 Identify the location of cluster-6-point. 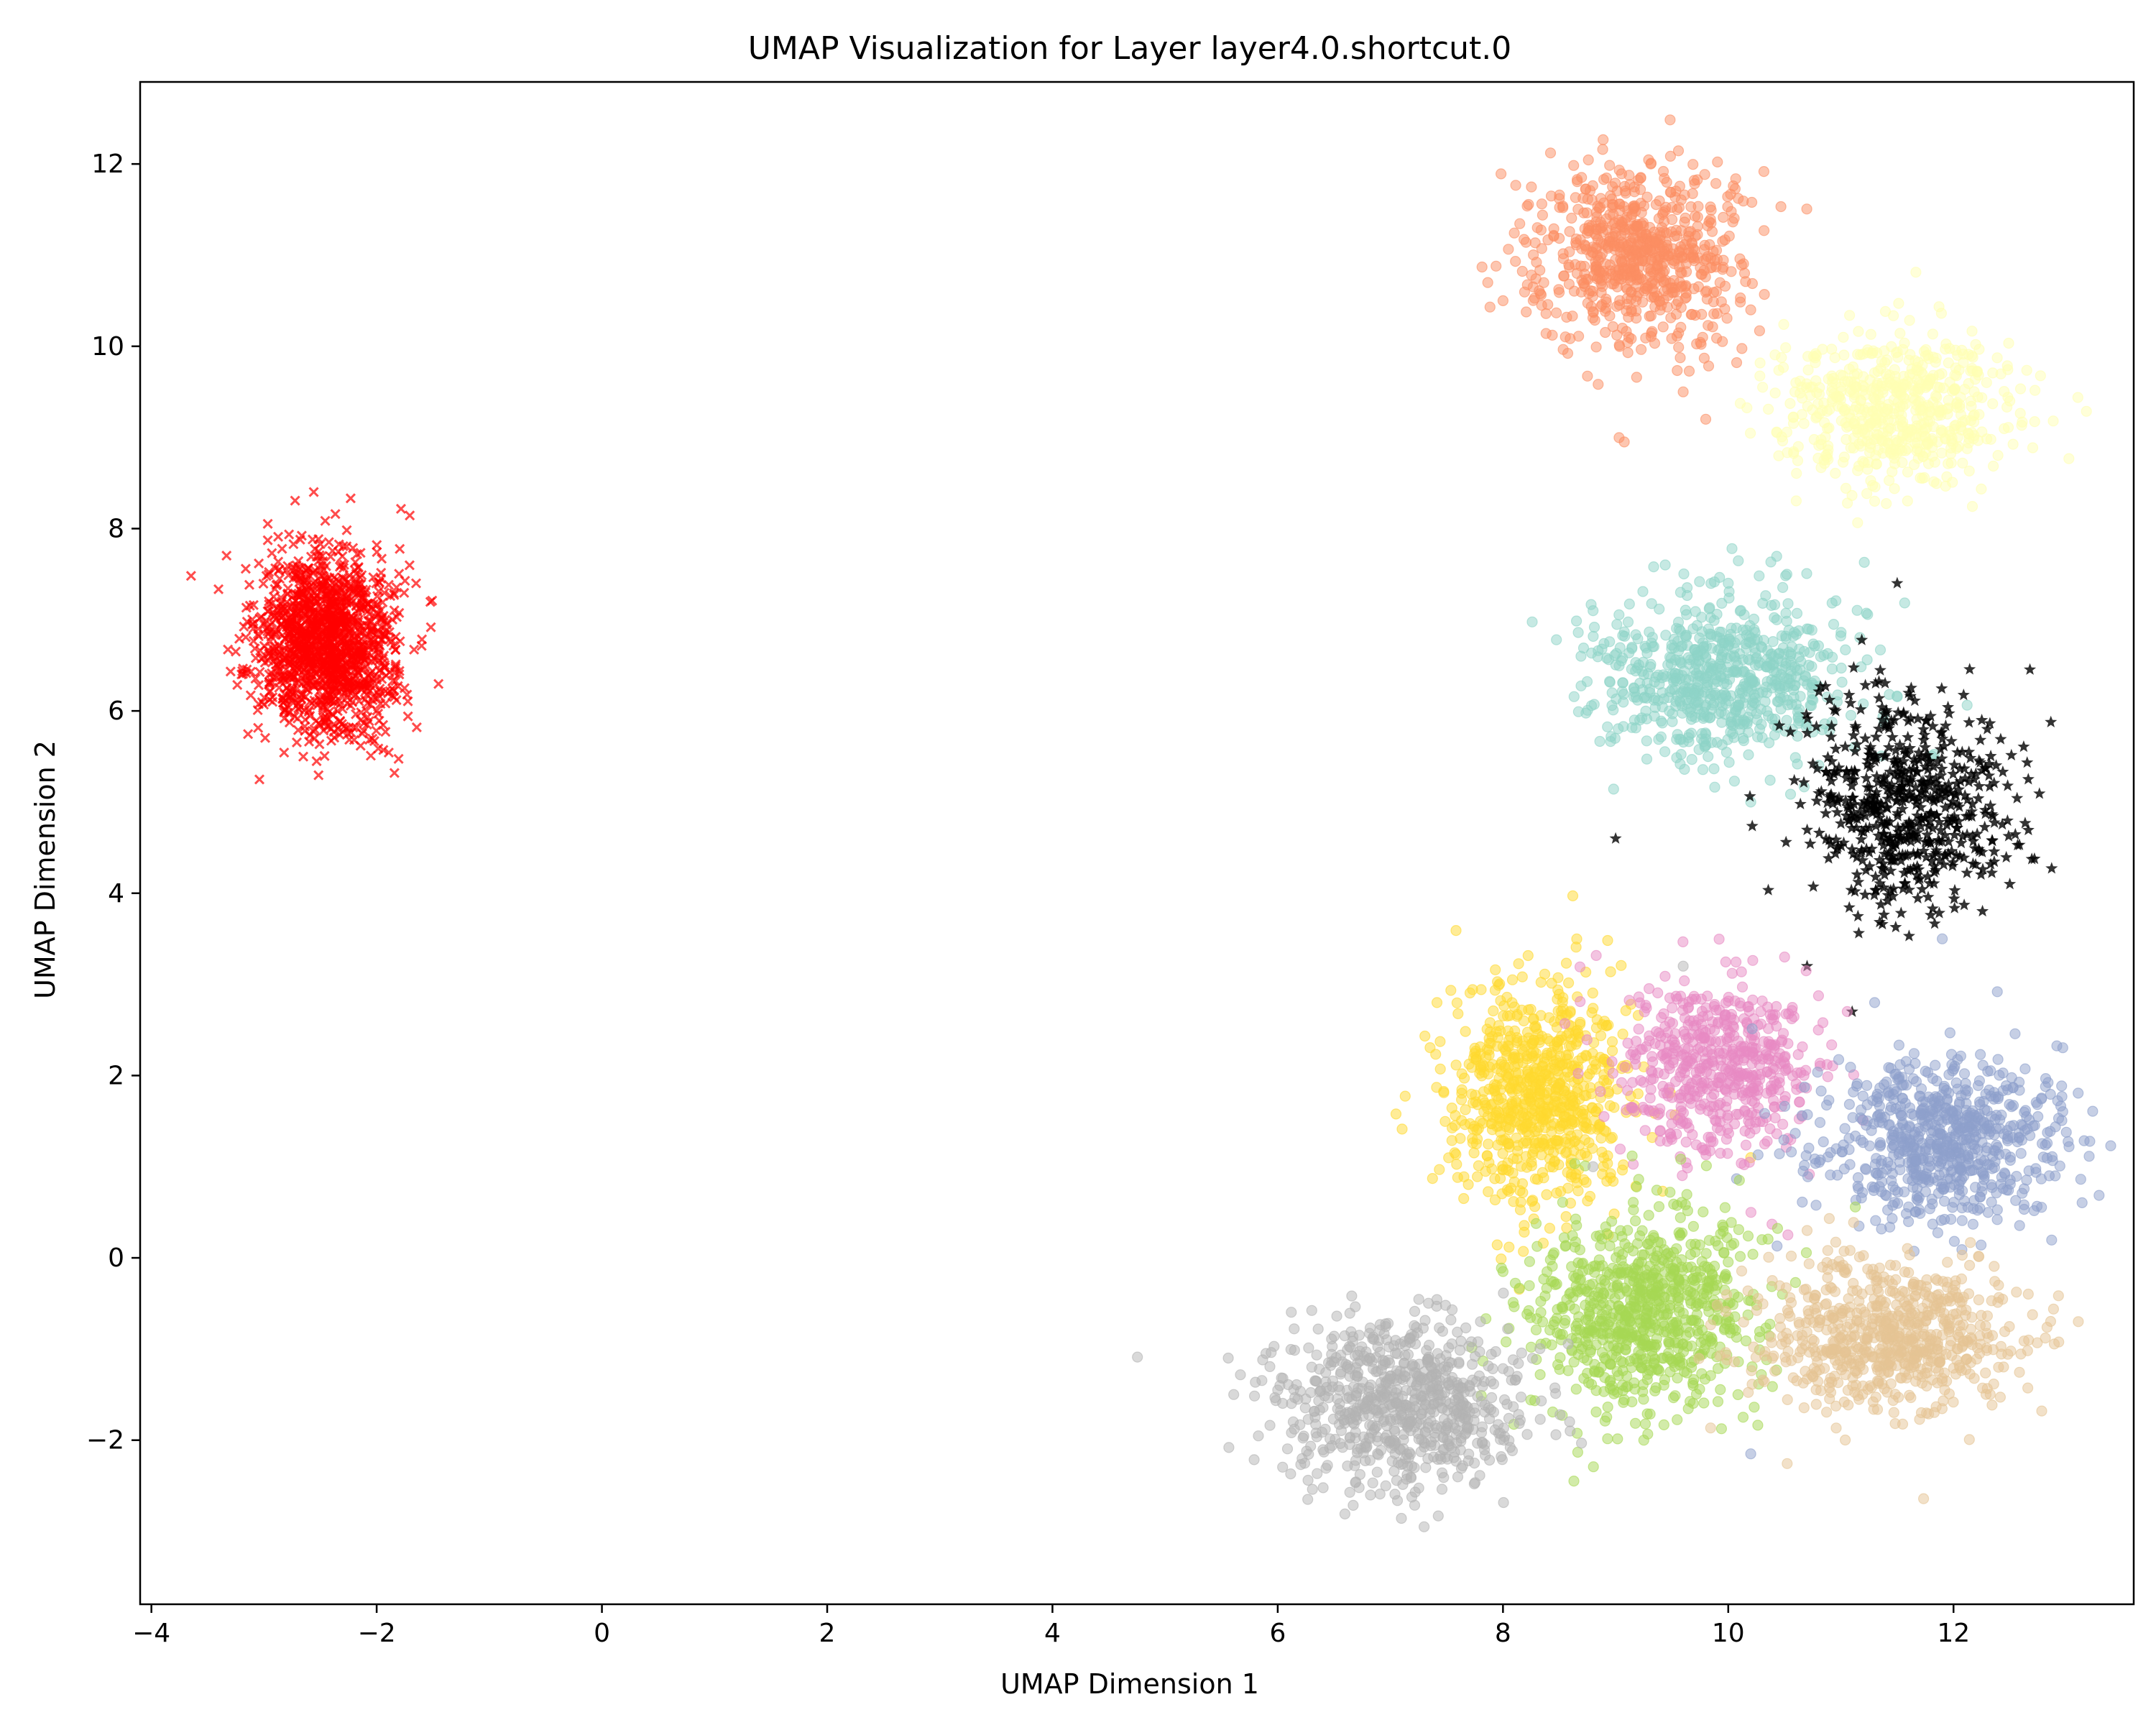
(1660, 1141).